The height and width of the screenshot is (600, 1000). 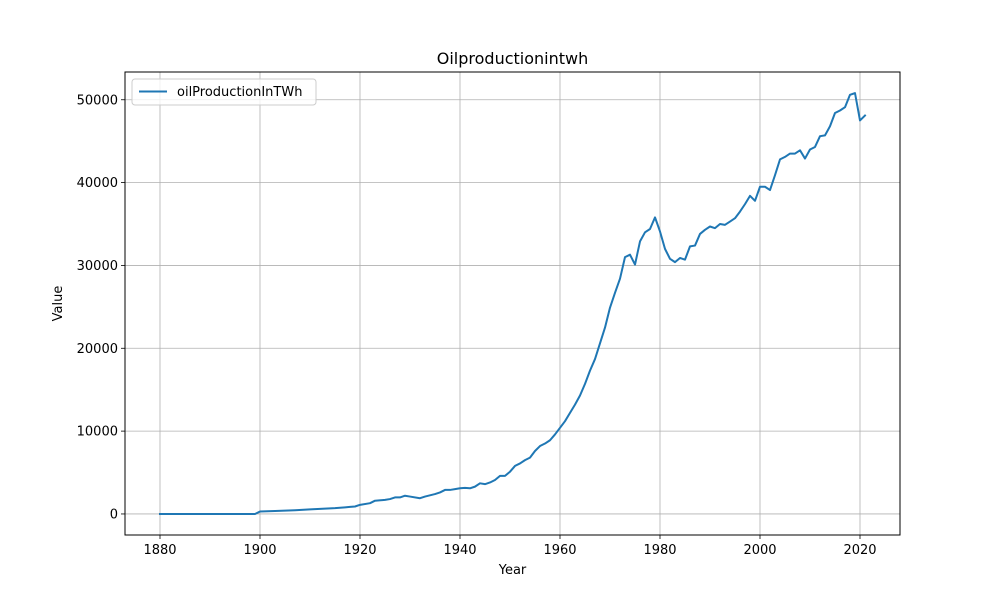 What do you see at coordinates (359, 550) in the screenshot?
I see `x-tick-label: 1920` at bounding box center [359, 550].